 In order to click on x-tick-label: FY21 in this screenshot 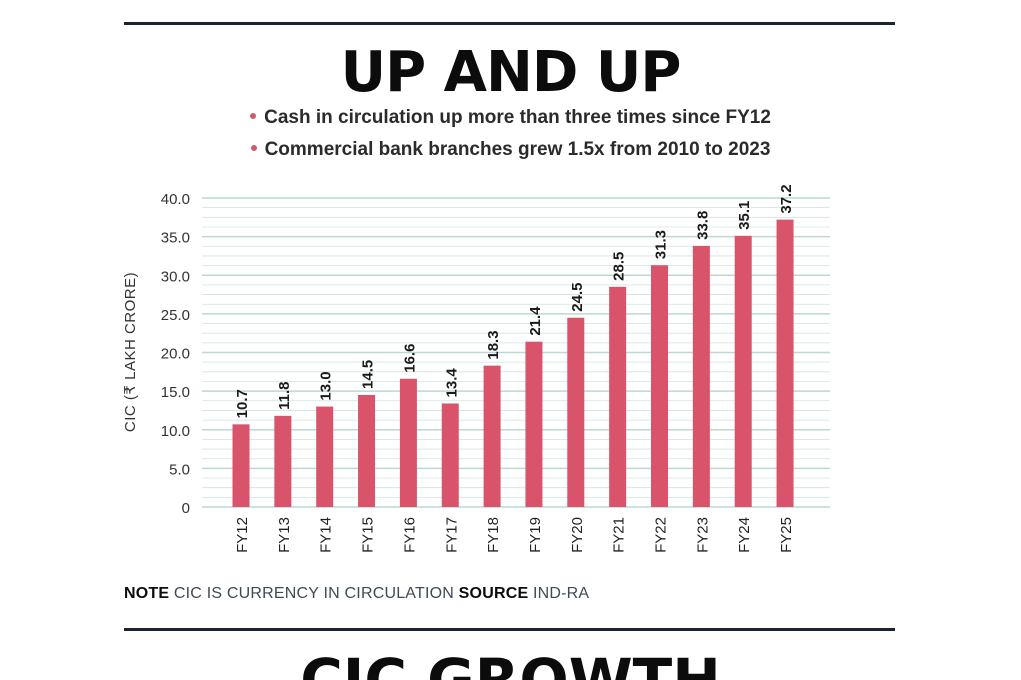, I will do `click(619, 535)`.